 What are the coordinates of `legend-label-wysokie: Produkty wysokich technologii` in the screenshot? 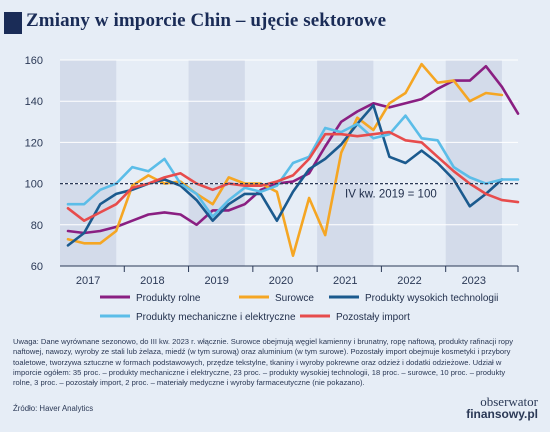 It's located at (431, 298).